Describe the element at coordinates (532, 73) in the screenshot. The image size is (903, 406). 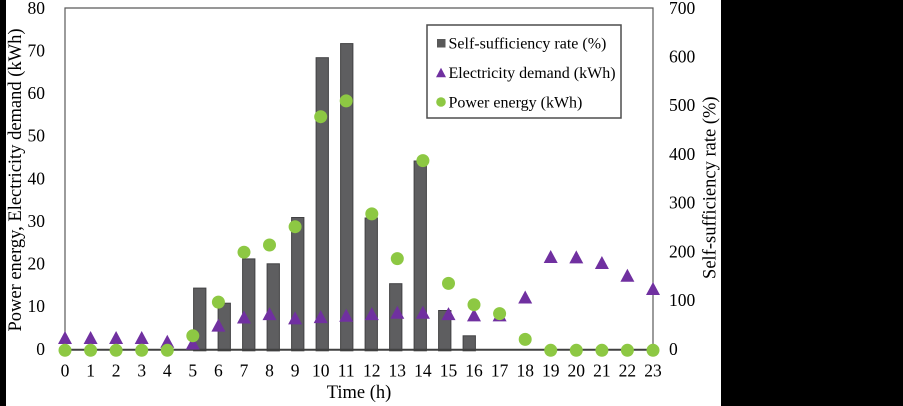
I see `svg-text: Electricity demand (kWh)` at that location.